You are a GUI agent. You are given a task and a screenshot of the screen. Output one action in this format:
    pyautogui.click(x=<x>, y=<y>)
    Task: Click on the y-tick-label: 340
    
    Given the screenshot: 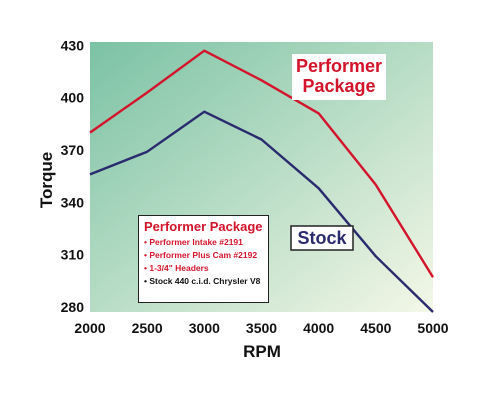 What is the action you would take?
    pyautogui.click(x=73, y=202)
    